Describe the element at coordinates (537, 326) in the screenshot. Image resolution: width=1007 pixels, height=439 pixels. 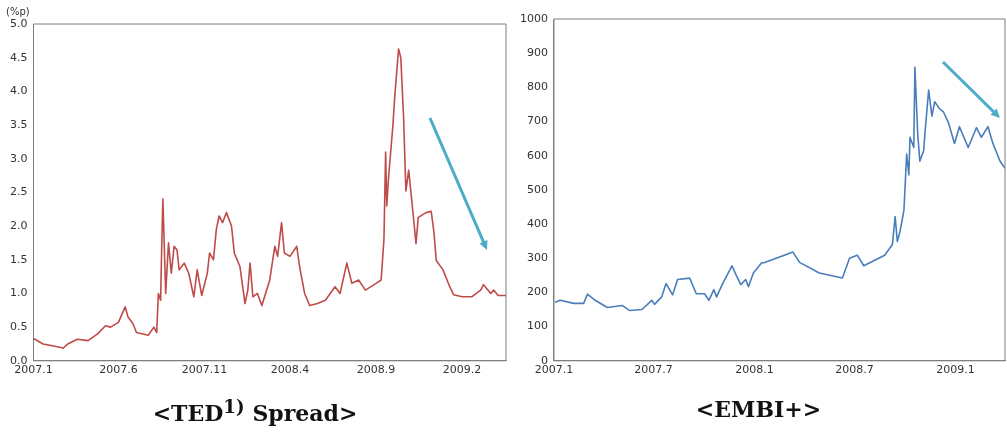
I see `y-tick-label: 100` at that location.